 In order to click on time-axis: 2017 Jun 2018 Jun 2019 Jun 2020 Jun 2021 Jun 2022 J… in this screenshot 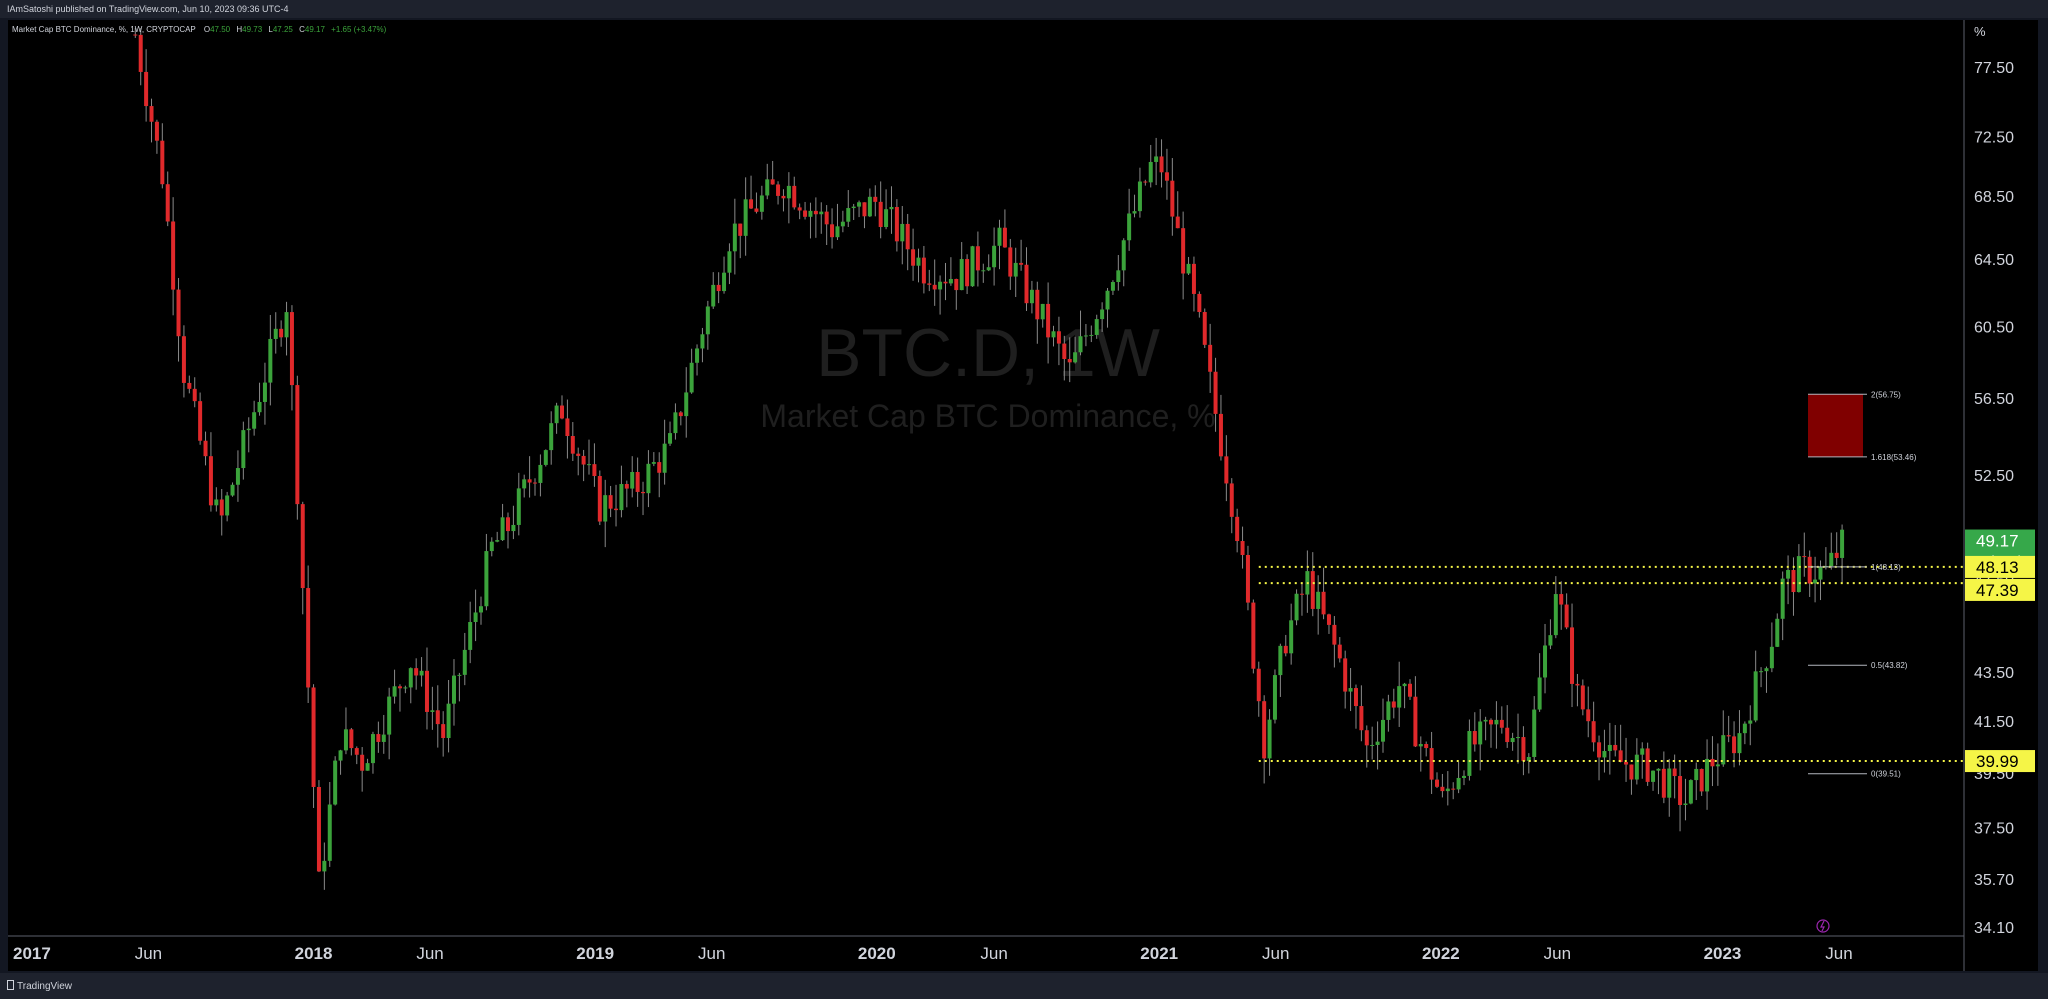, I will do `click(933, 953)`.